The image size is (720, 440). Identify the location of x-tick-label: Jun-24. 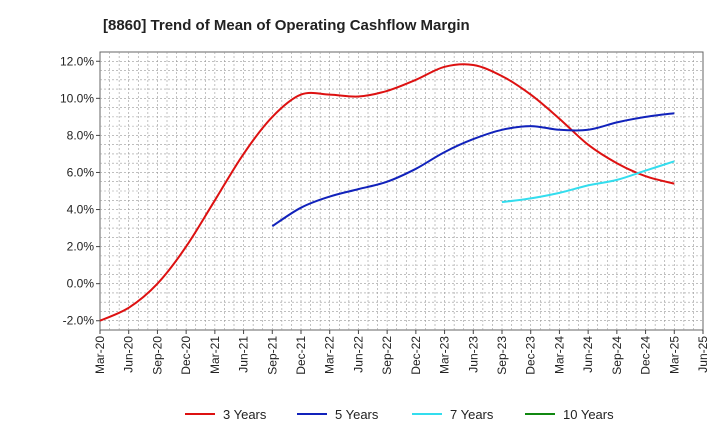
(588, 354).